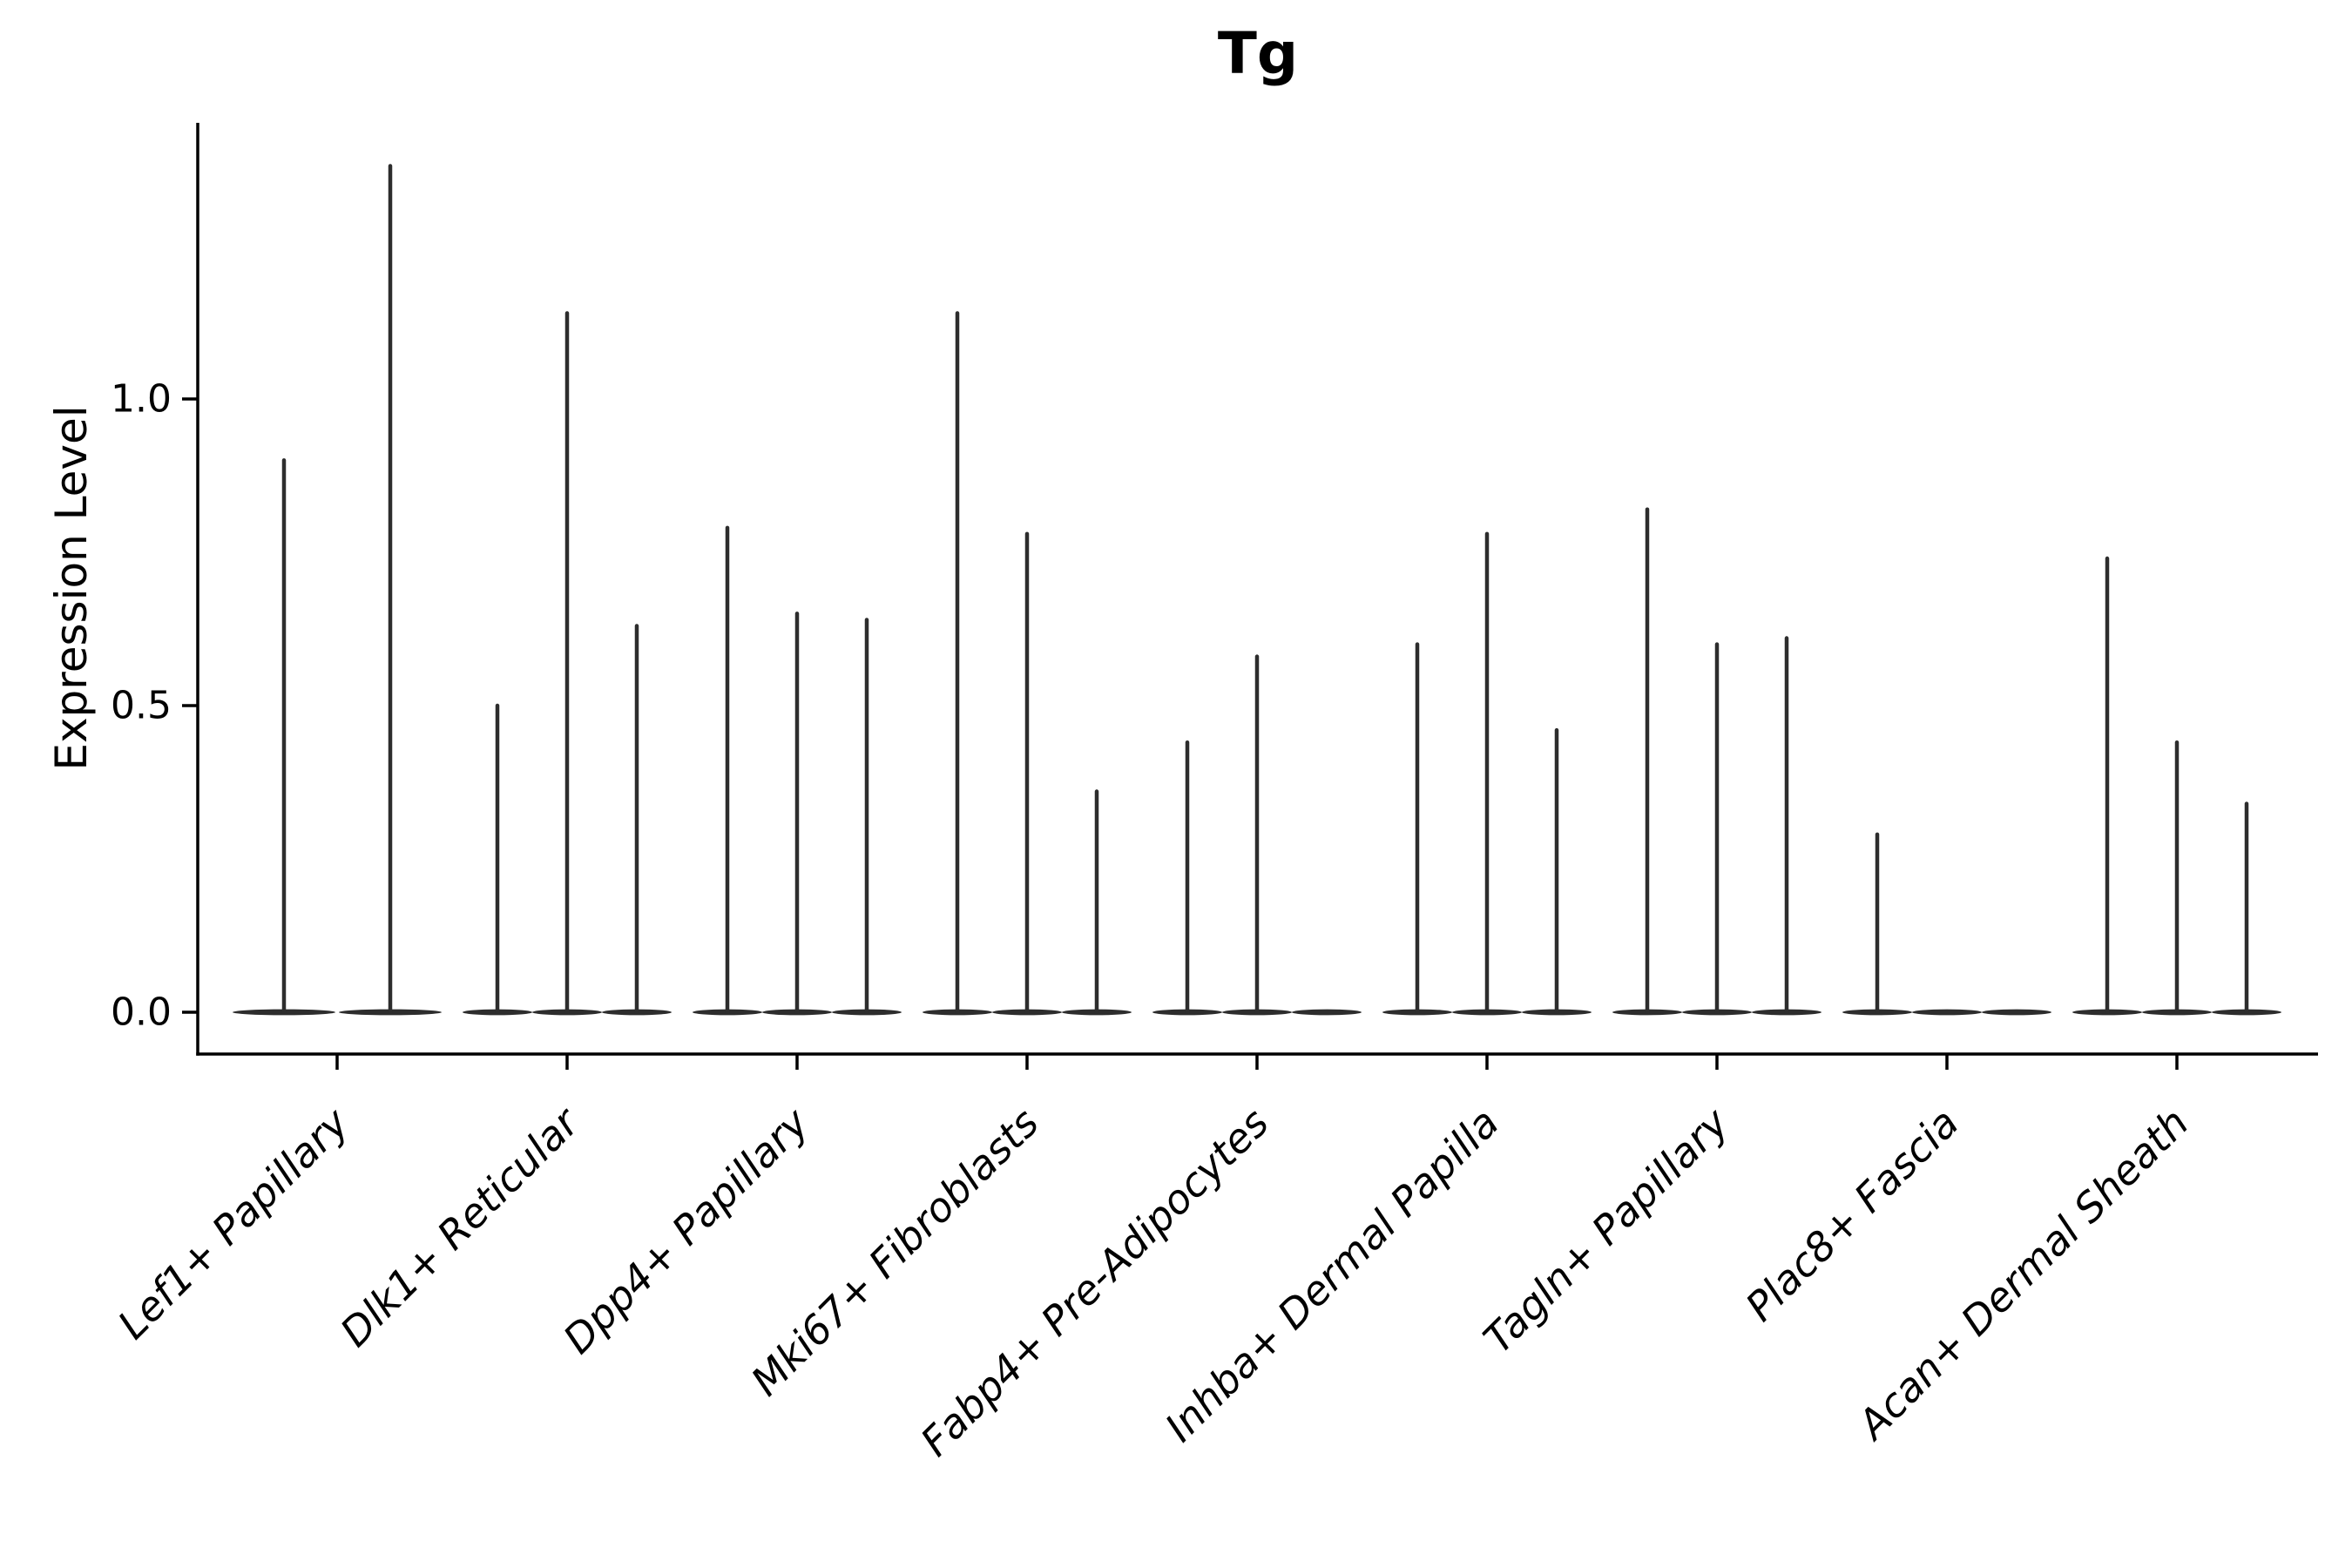 The width and height of the screenshot is (2352, 1568). What do you see at coordinates (460, 1226) in the screenshot?
I see `x-category-label: Dlk1+ Reticular` at bounding box center [460, 1226].